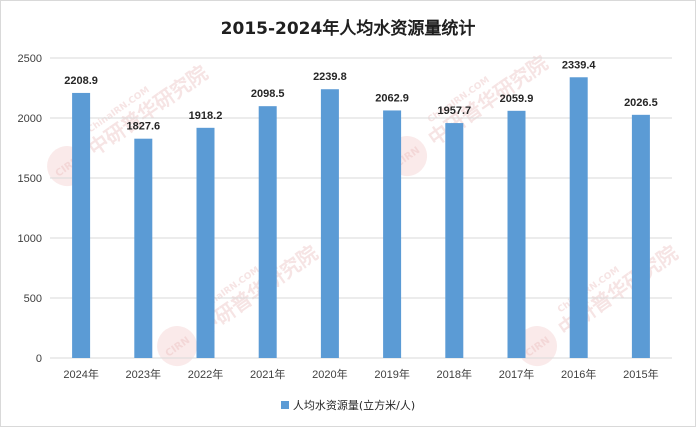  I want to click on y-tick-label: 1000, so click(30, 239).